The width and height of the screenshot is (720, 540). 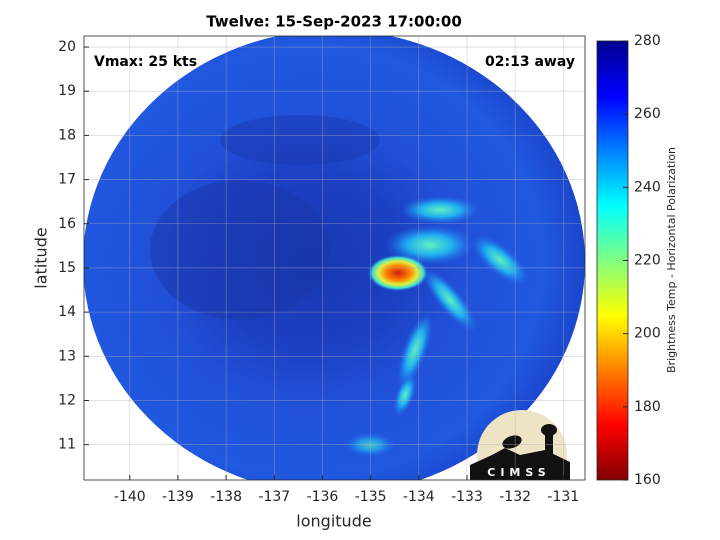 What do you see at coordinates (67, 180) in the screenshot?
I see `y-tick-label: 17` at bounding box center [67, 180].